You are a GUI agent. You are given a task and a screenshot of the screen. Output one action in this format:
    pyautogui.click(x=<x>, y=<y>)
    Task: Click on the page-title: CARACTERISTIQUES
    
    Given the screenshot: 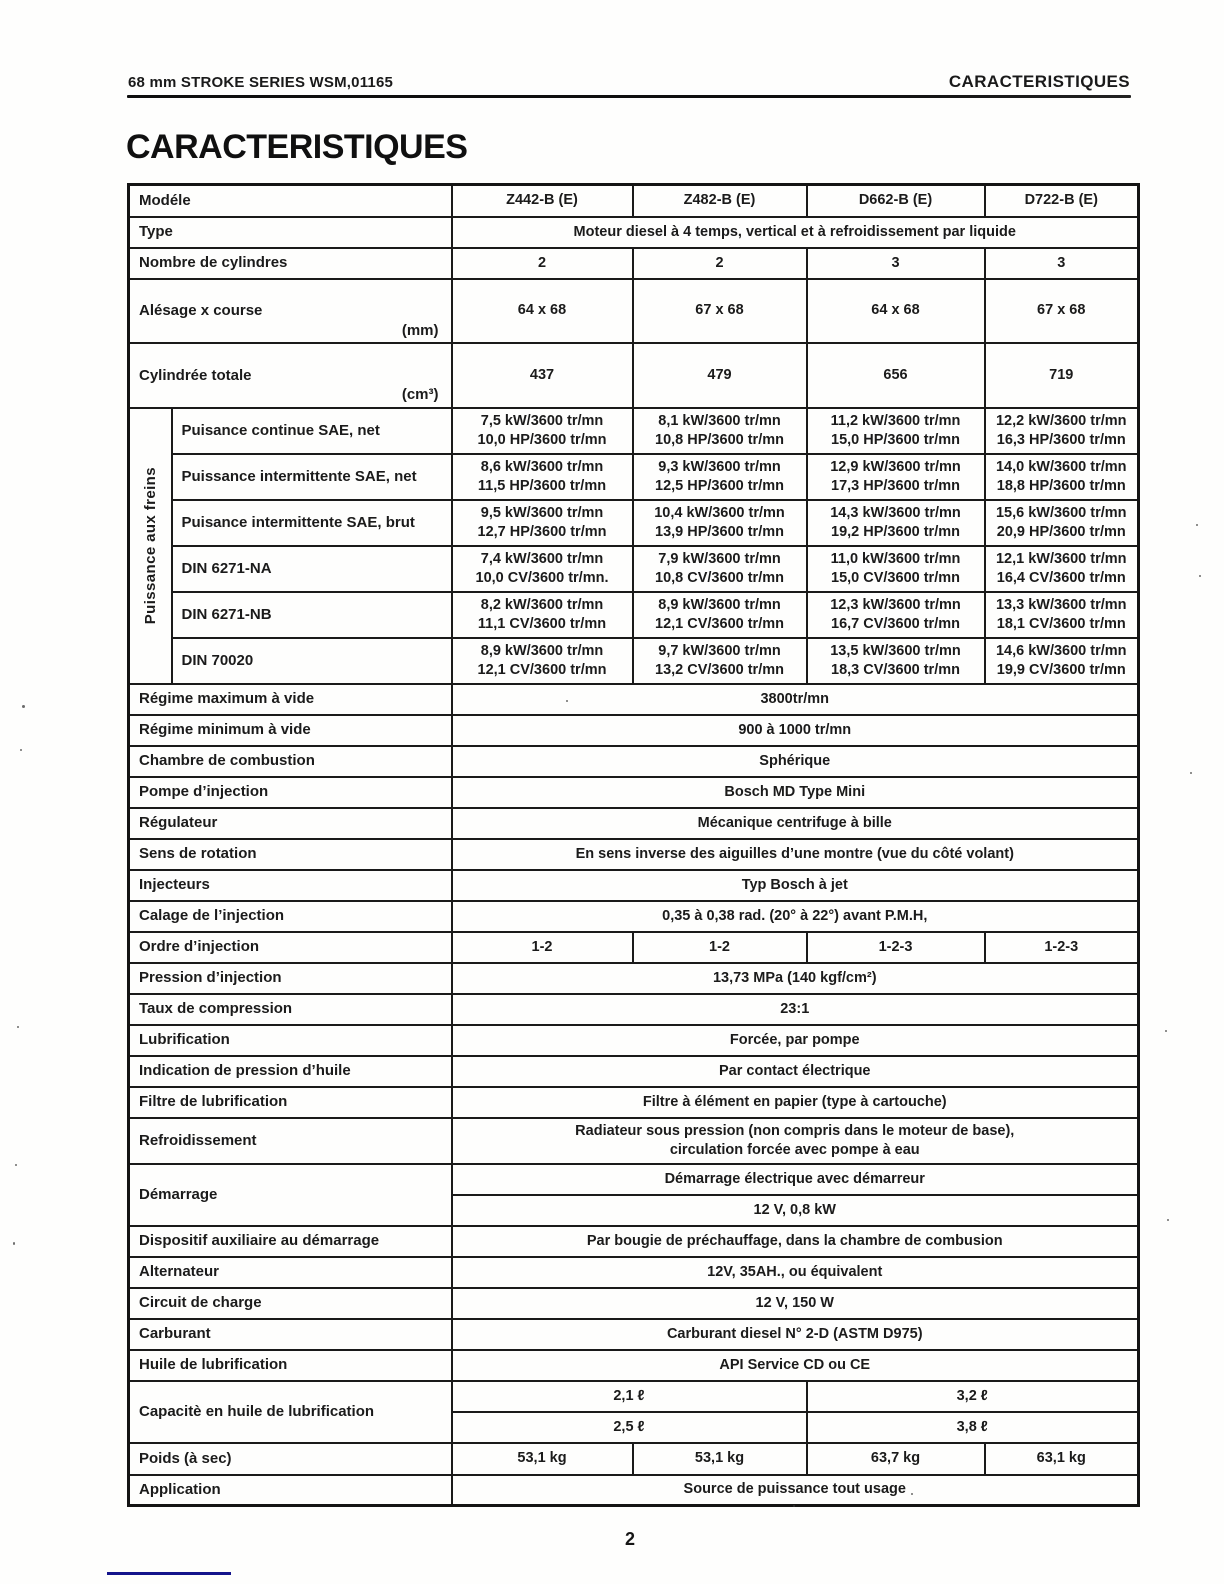 What is the action you would take?
    pyautogui.click(x=297, y=147)
    